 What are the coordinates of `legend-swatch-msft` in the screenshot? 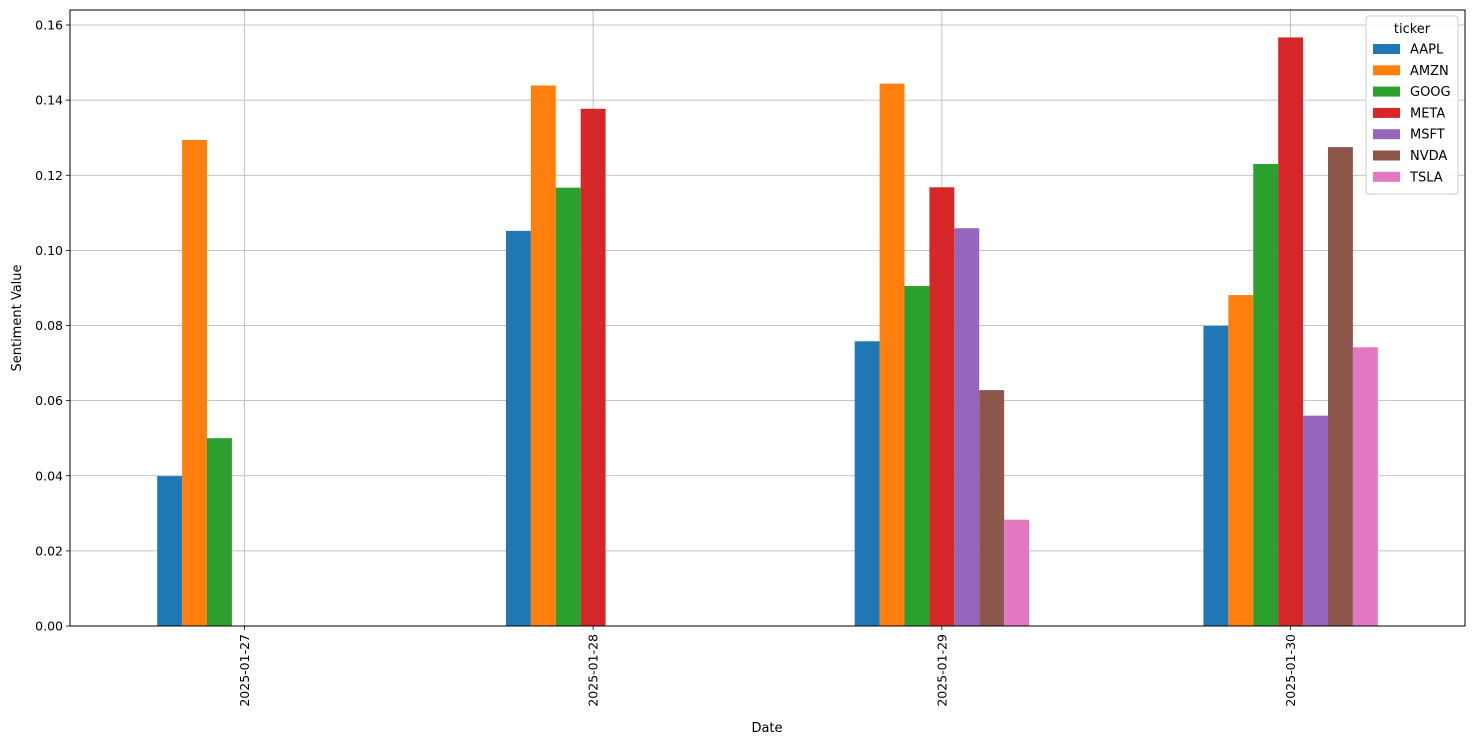 It's located at (1386, 134).